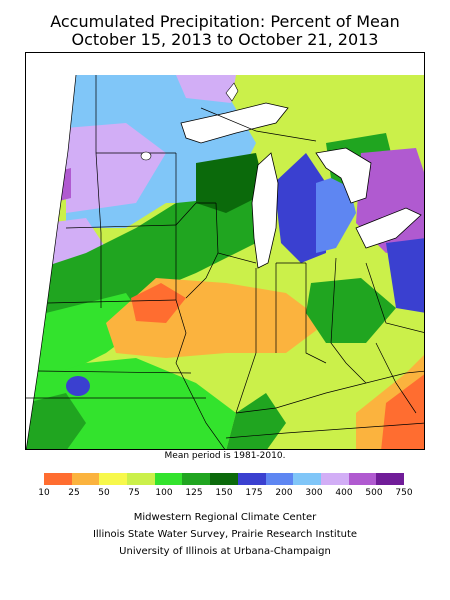 This screenshot has width=450, height=600. I want to click on region-175-200-kansas, so click(78, 386).